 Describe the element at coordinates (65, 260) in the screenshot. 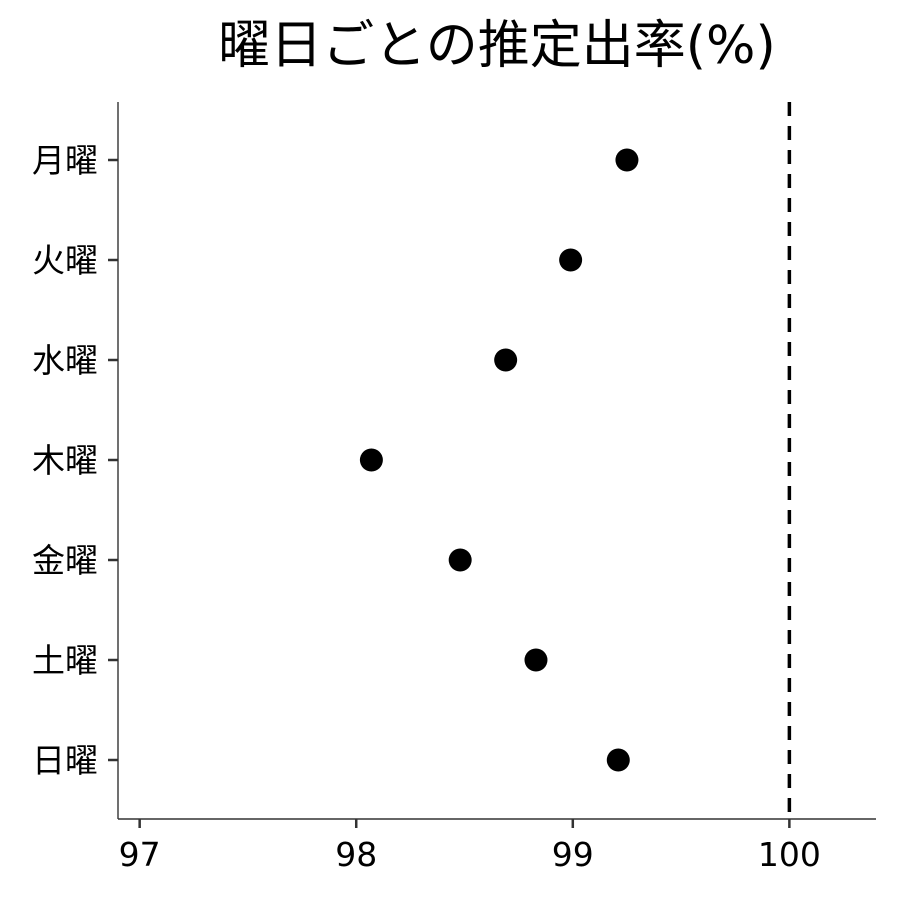

I see `y-tick-label: 火曜` at that location.